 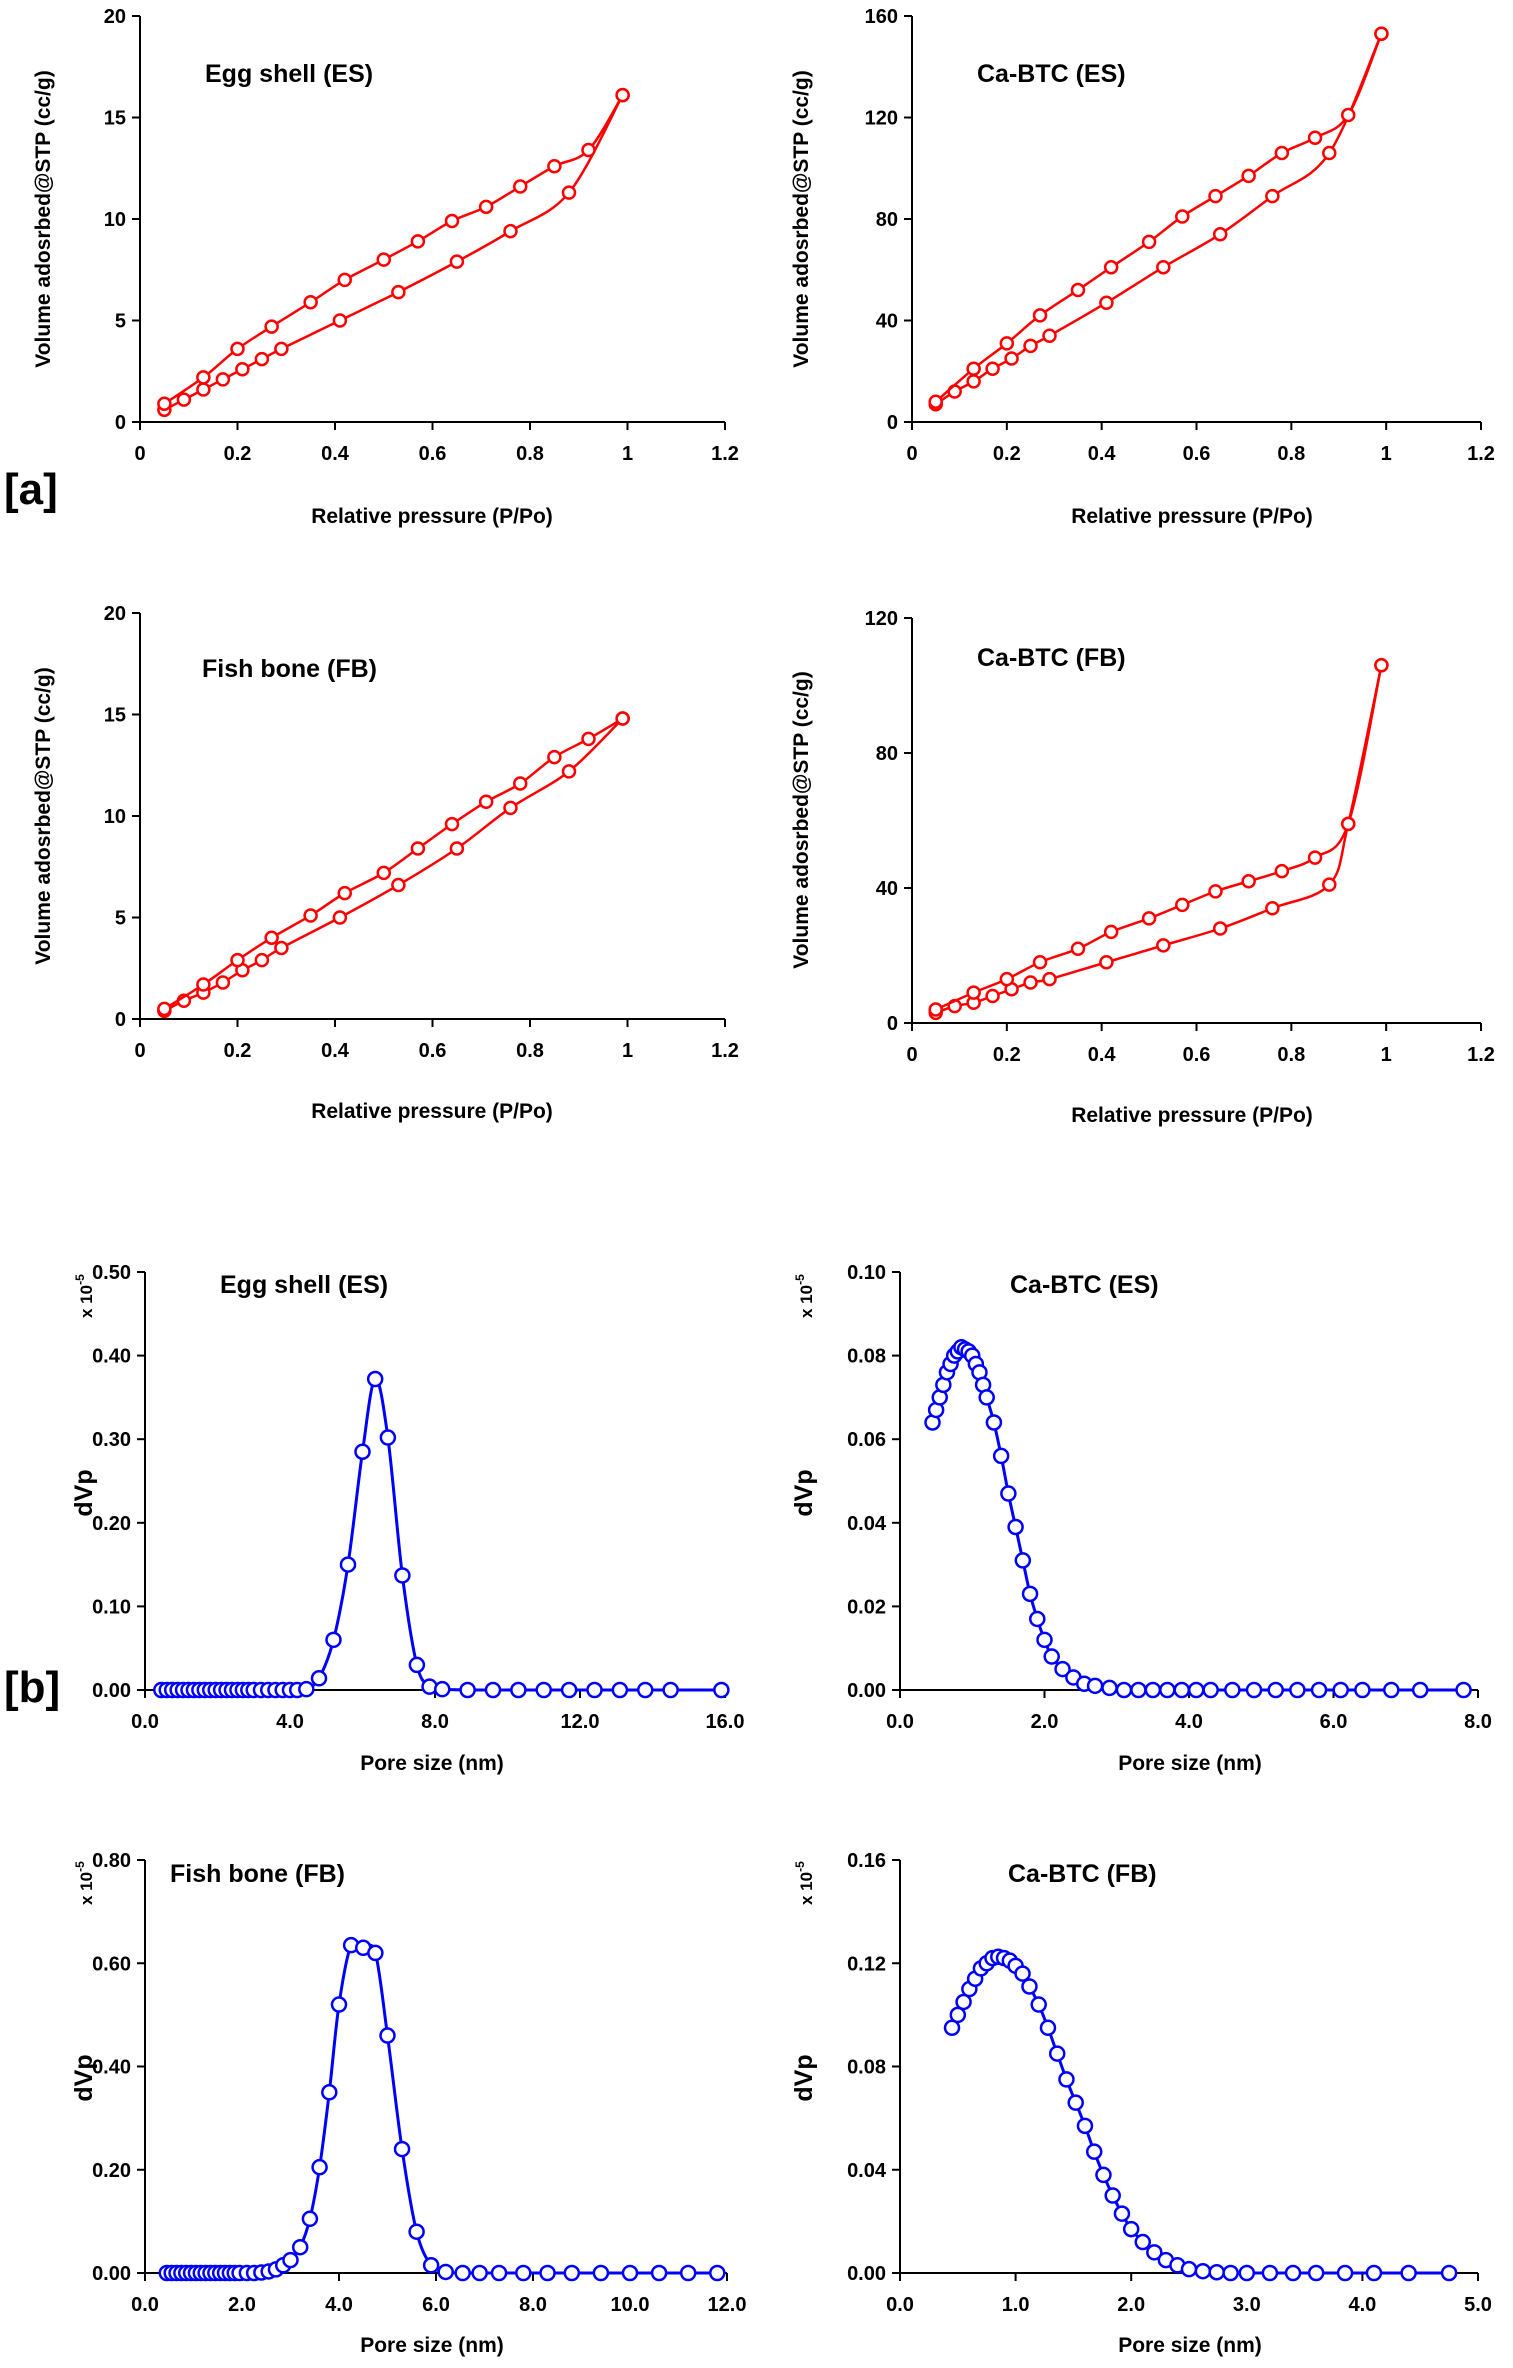 I want to click on chart-title: Ca-BTC (FB), so click(x=1082, y=1874).